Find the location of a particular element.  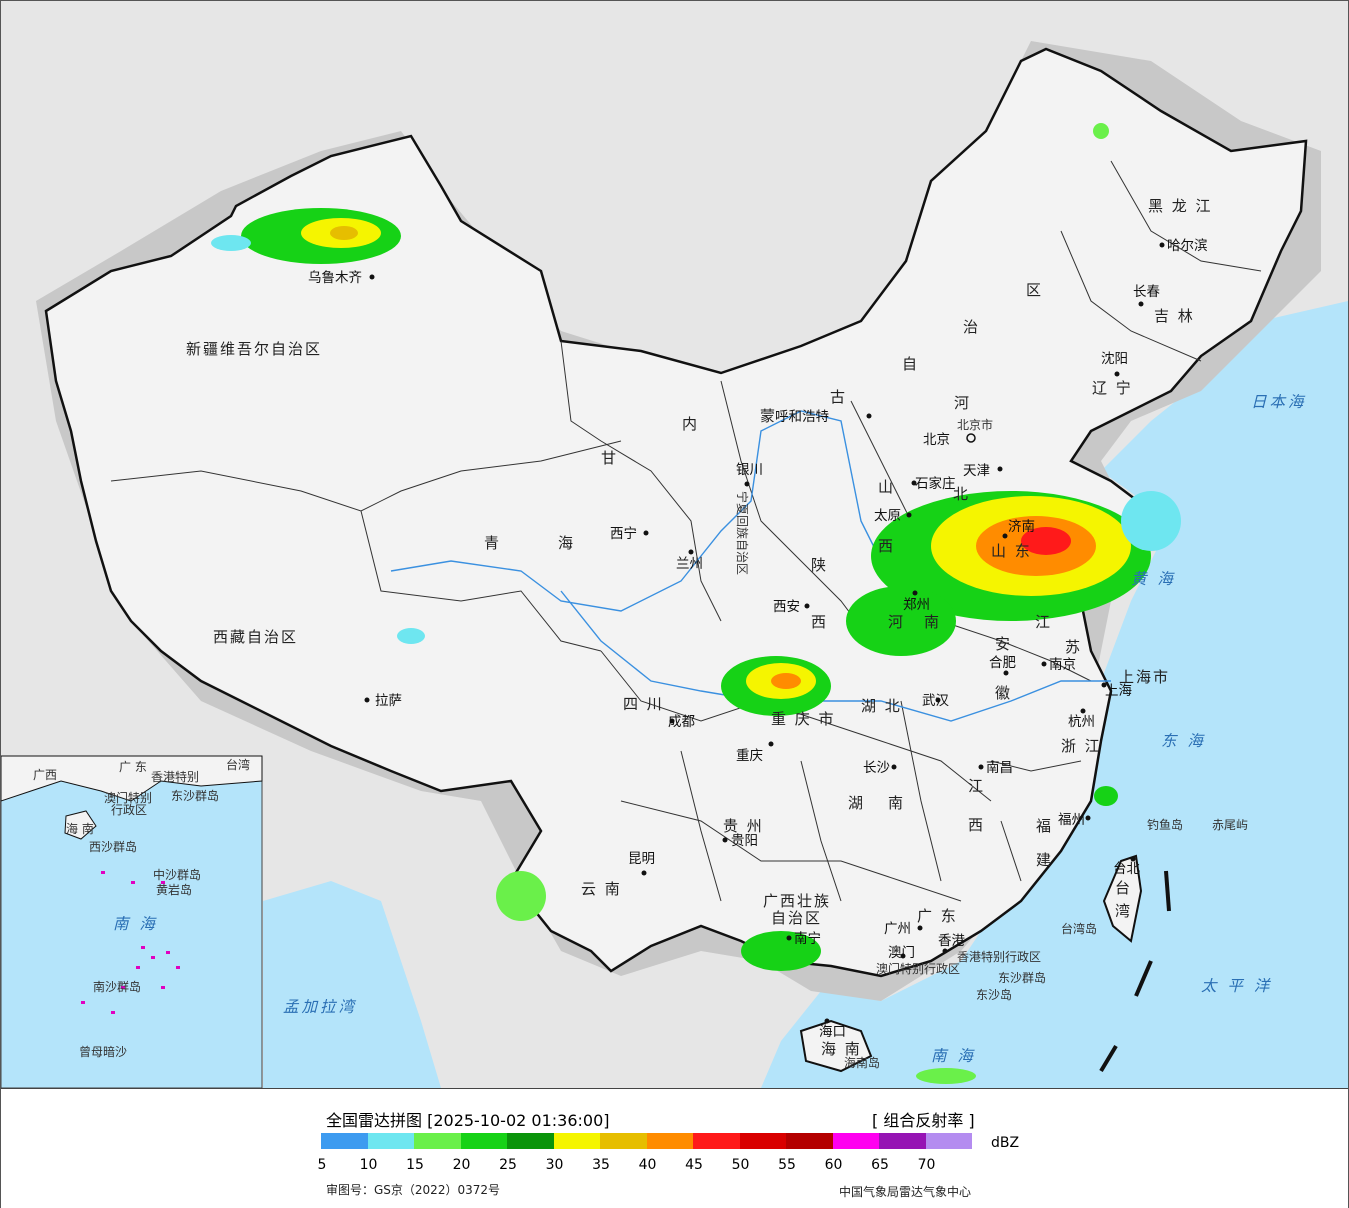

label-shanxi-a: 山 is located at coordinates (886, 487).